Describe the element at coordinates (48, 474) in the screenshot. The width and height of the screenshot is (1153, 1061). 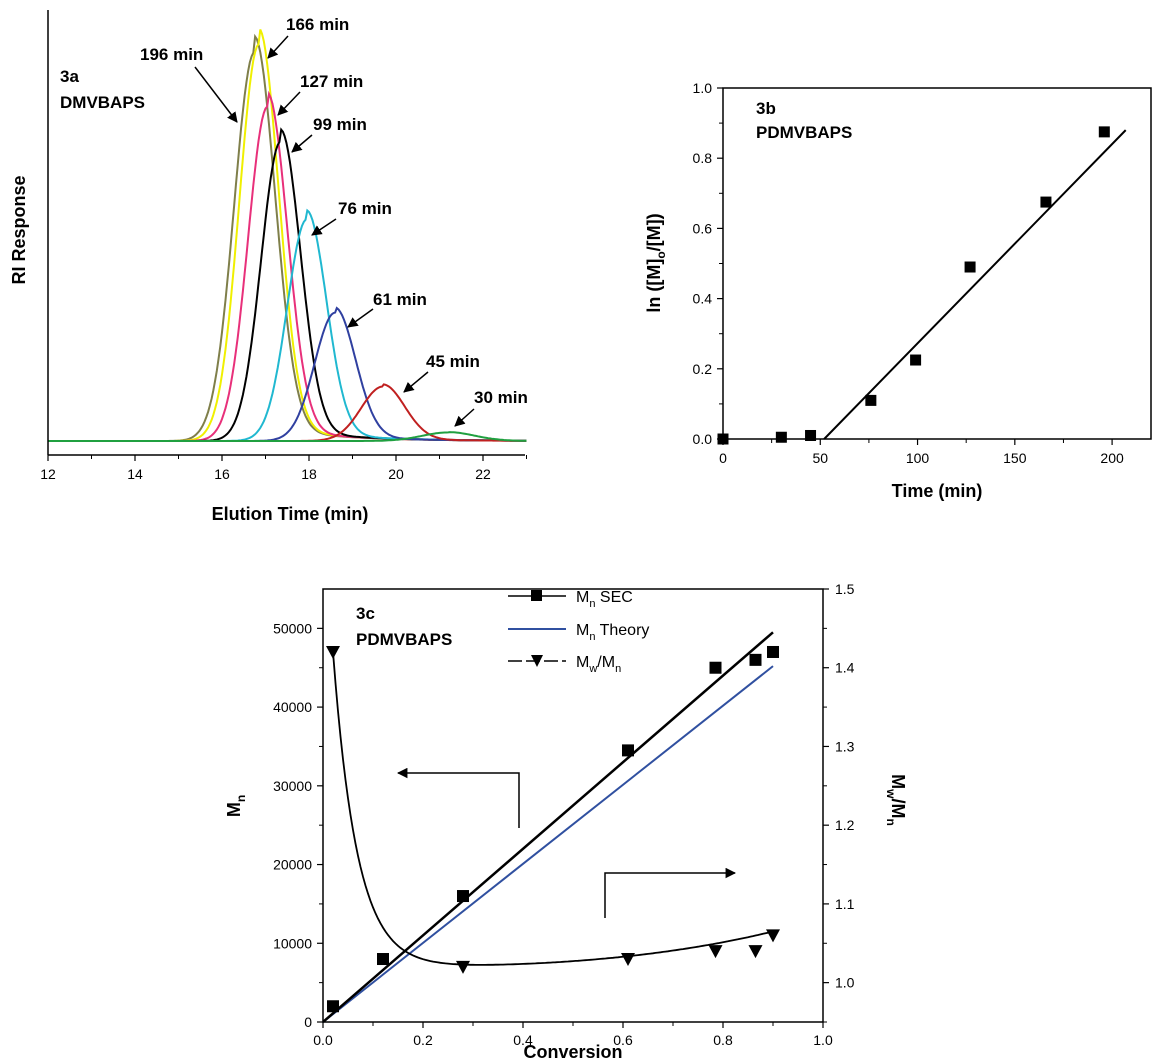
I see `x-tick-label: 12` at that location.